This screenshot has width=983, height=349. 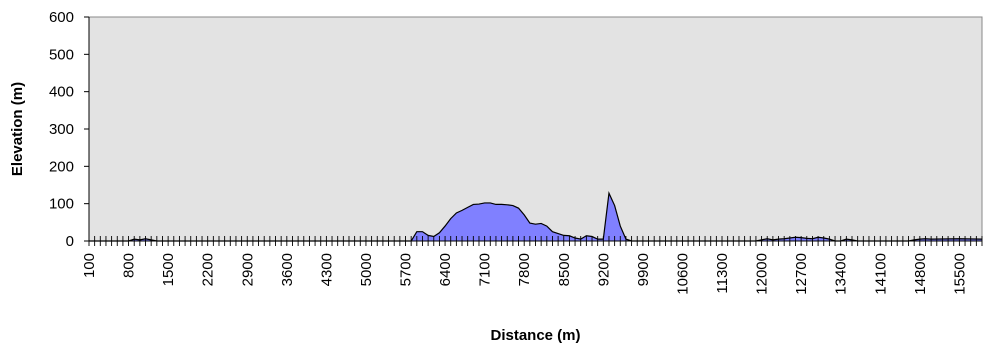 What do you see at coordinates (61, 92) in the screenshot?
I see `y-tick-label: 400` at bounding box center [61, 92].